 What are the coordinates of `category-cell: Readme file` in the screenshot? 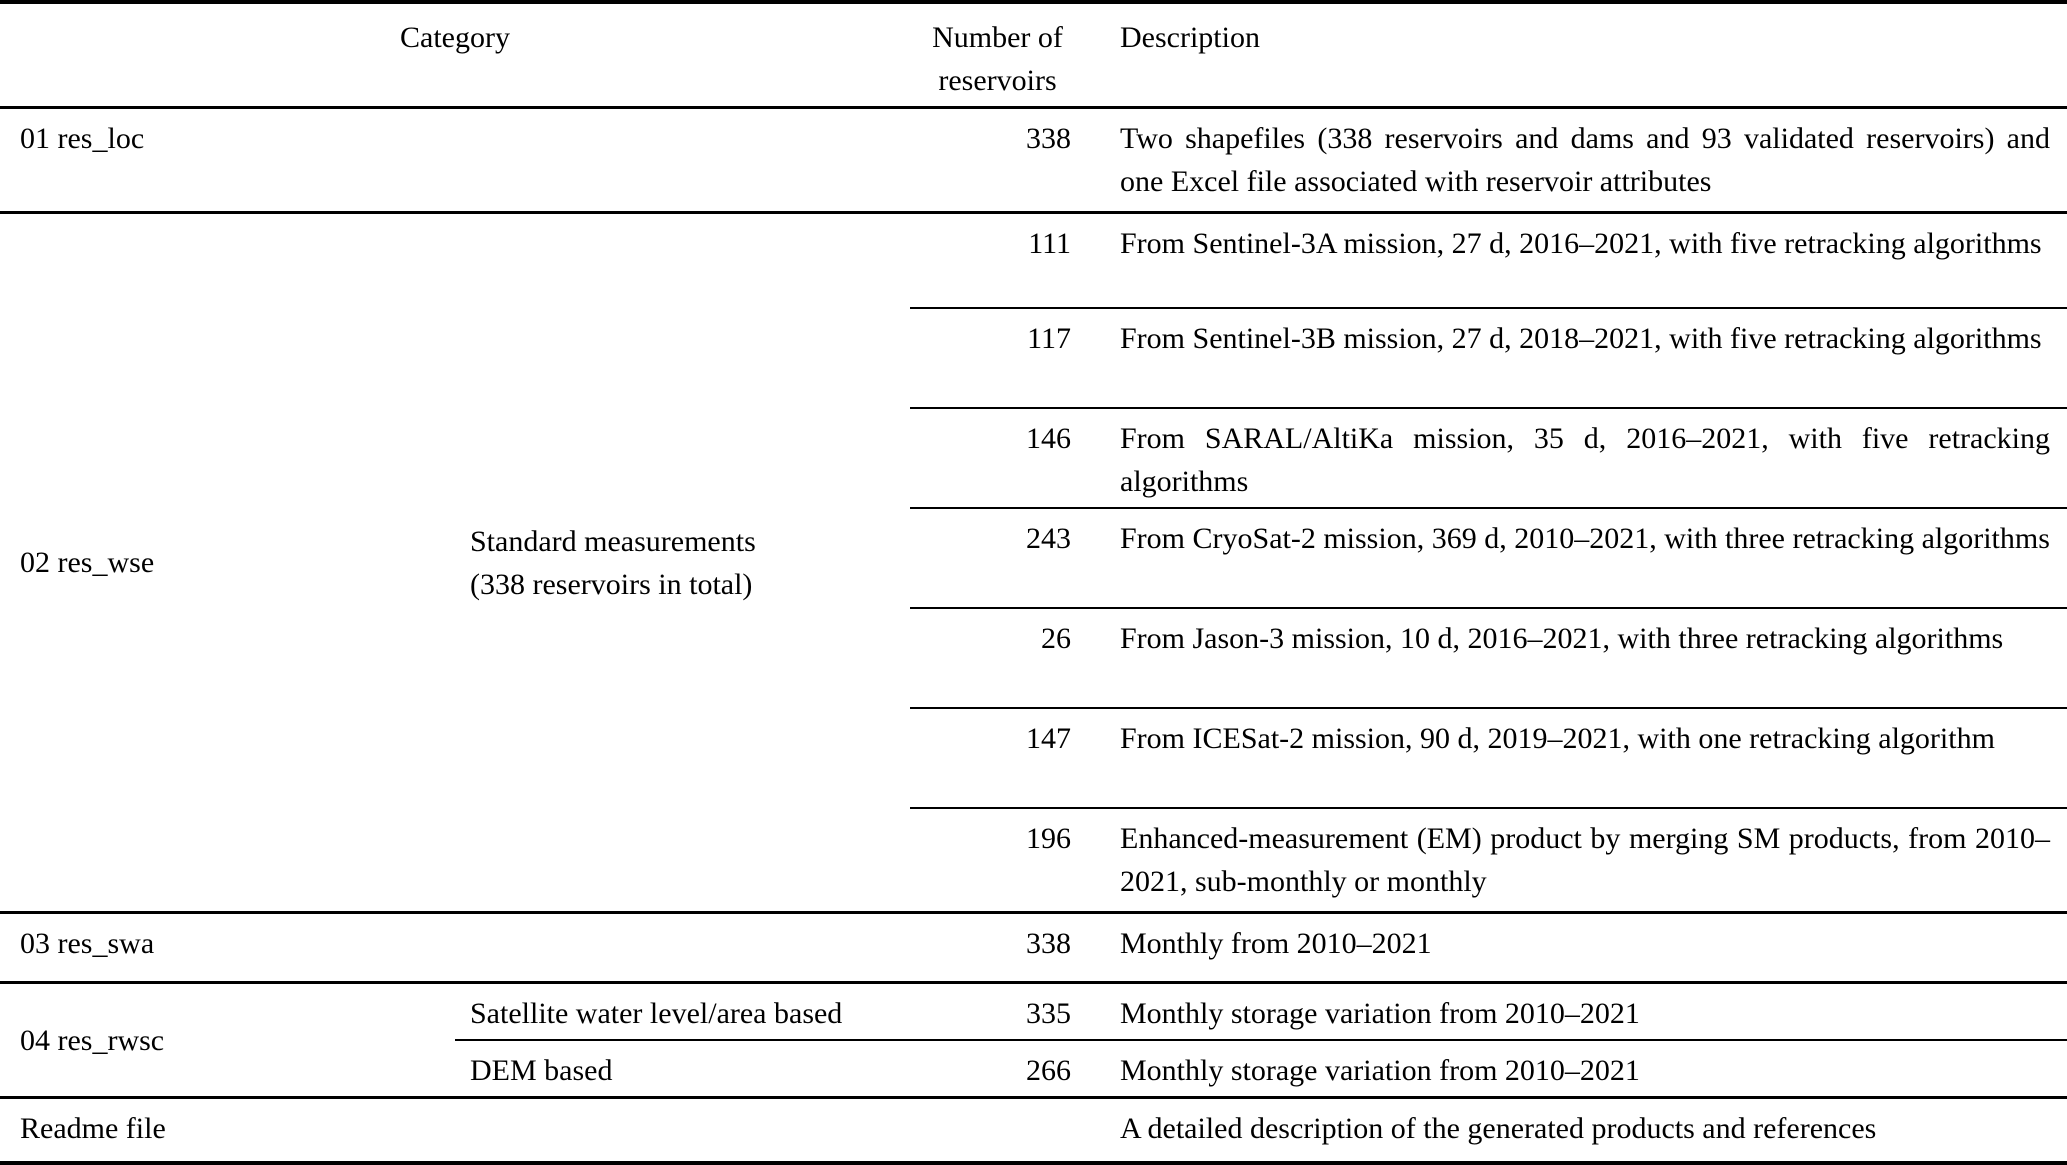 It's located at (227, 1129).